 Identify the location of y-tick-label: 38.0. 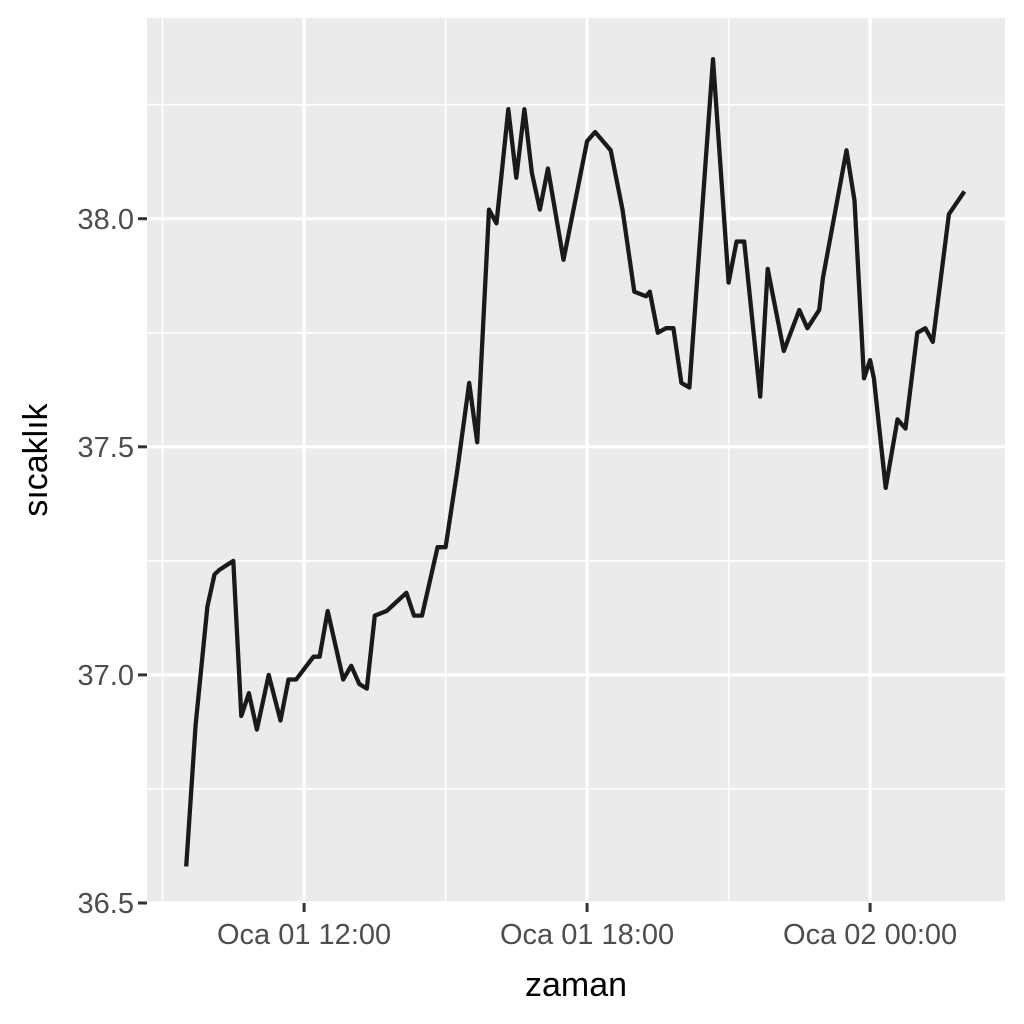
(106, 220).